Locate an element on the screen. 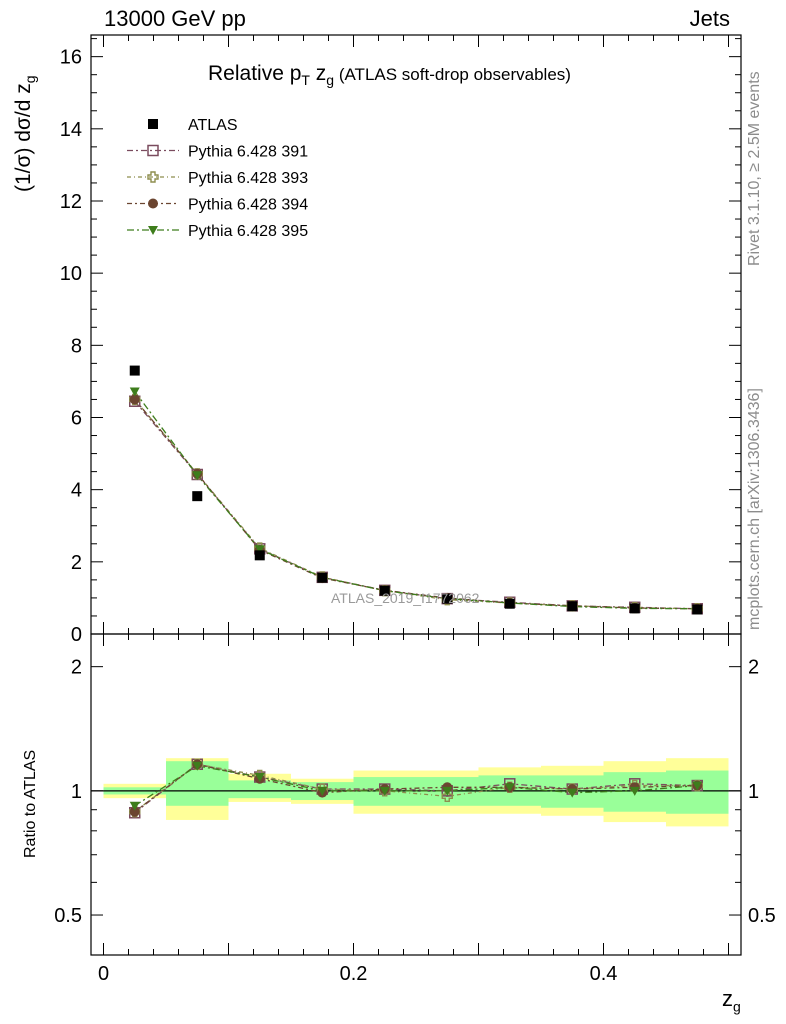 This screenshot has width=786, height=1024. xlabel-main: z is located at coordinates (727, 998).